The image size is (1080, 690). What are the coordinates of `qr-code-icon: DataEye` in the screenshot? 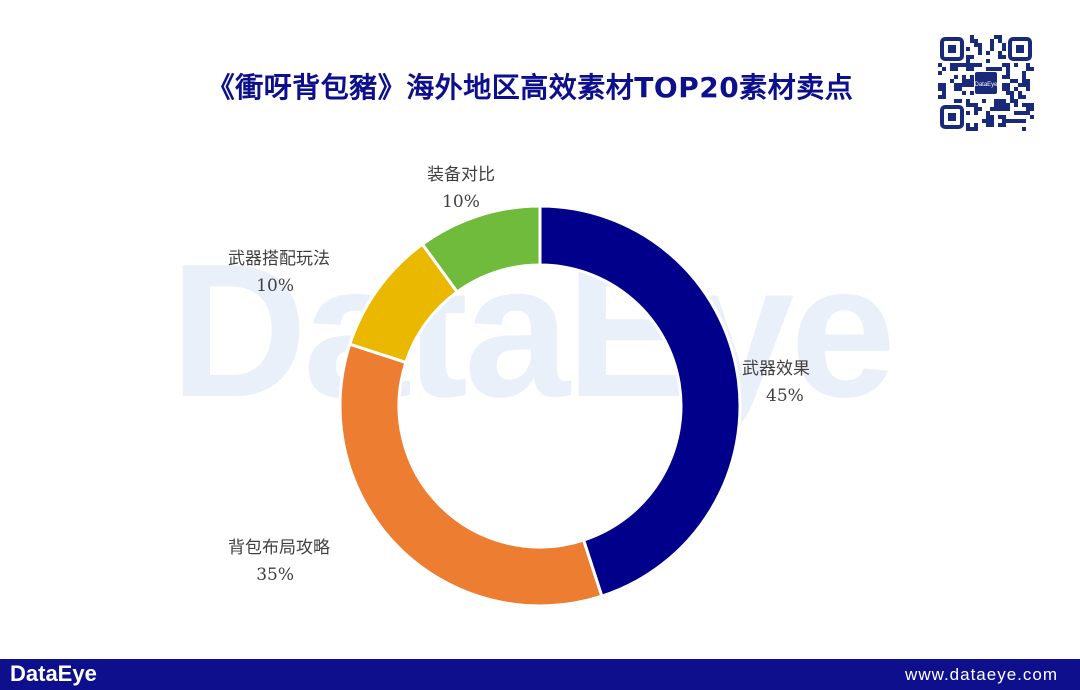 It's located at (986, 83).